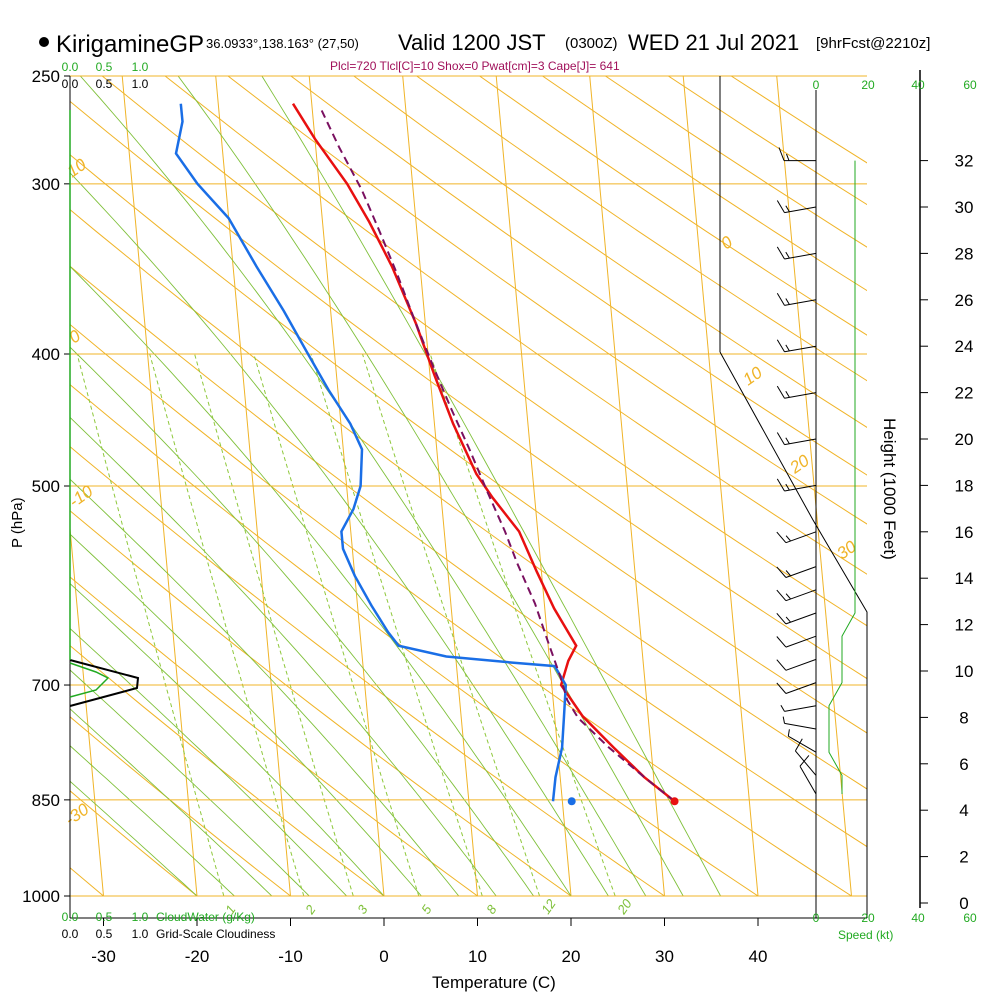 The width and height of the screenshot is (1000, 1000). Describe the element at coordinates (873, 43) in the screenshot. I see `forecast-info: [9hrFcst@2210z]` at that location.